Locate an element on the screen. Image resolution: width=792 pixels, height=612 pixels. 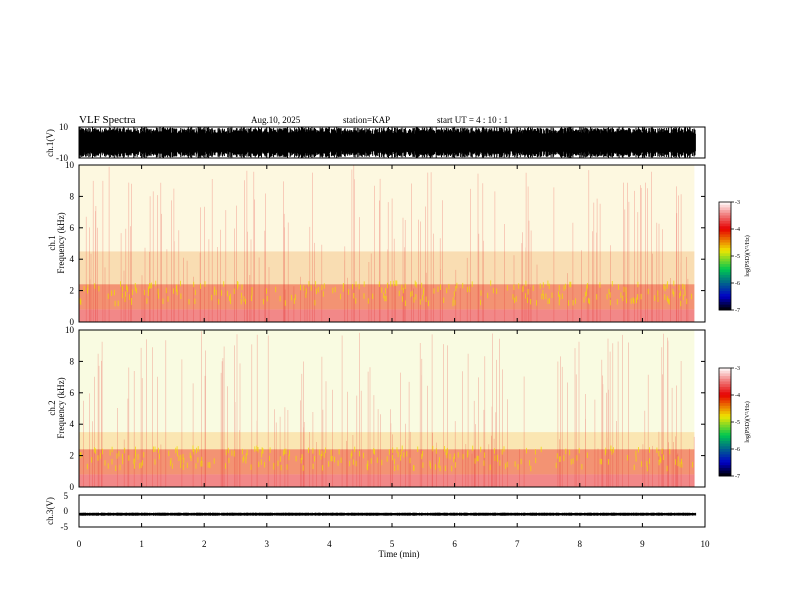
spectrogram-yellow-emission is located at coordinates (385, 293).